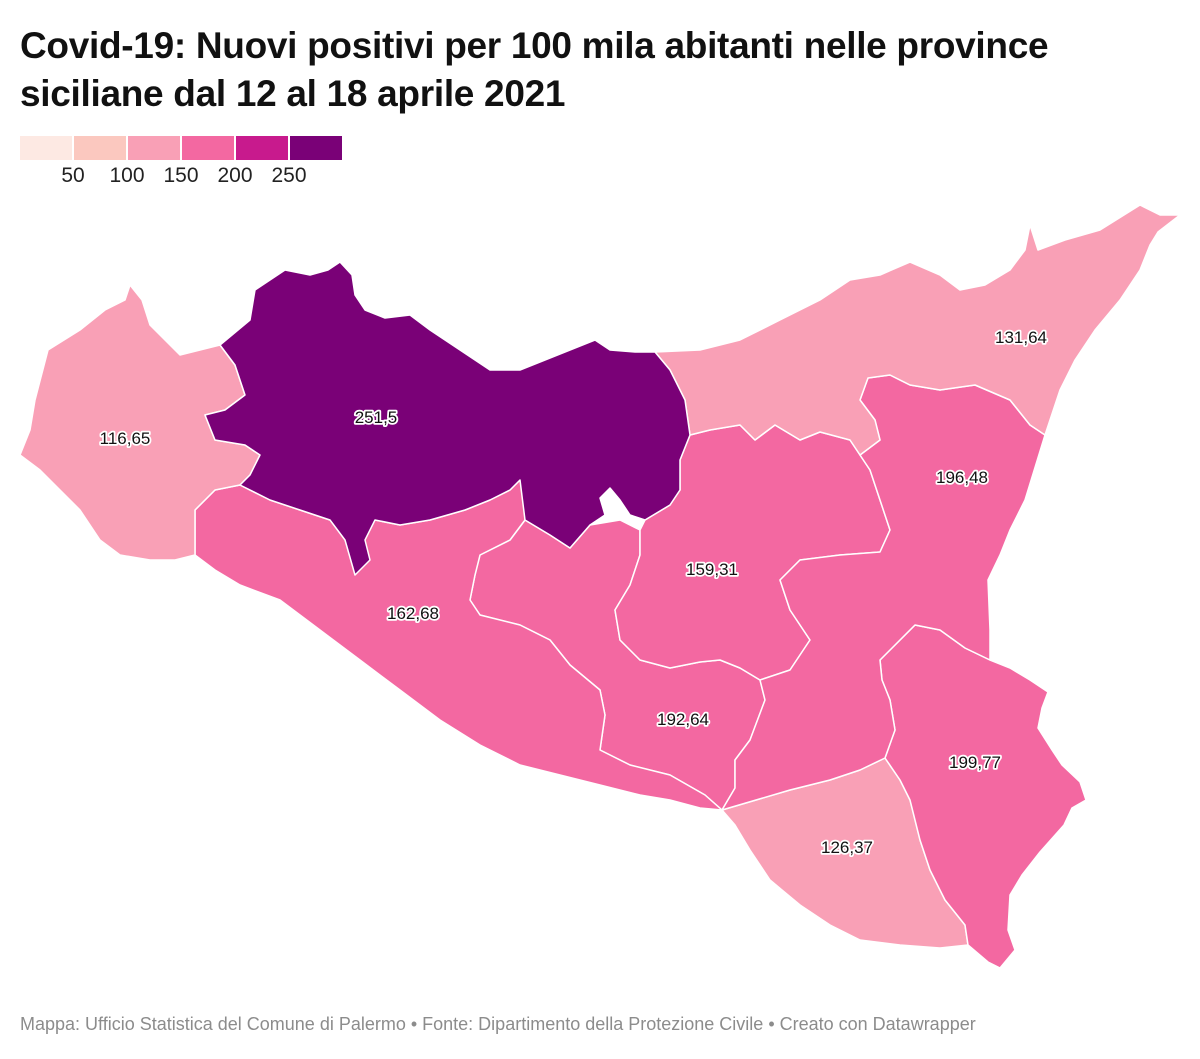 The width and height of the screenshot is (1200, 1059). What do you see at coordinates (127, 175) in the screenshot?
I see `legend-label: 100` at bounding box center [127, 175].